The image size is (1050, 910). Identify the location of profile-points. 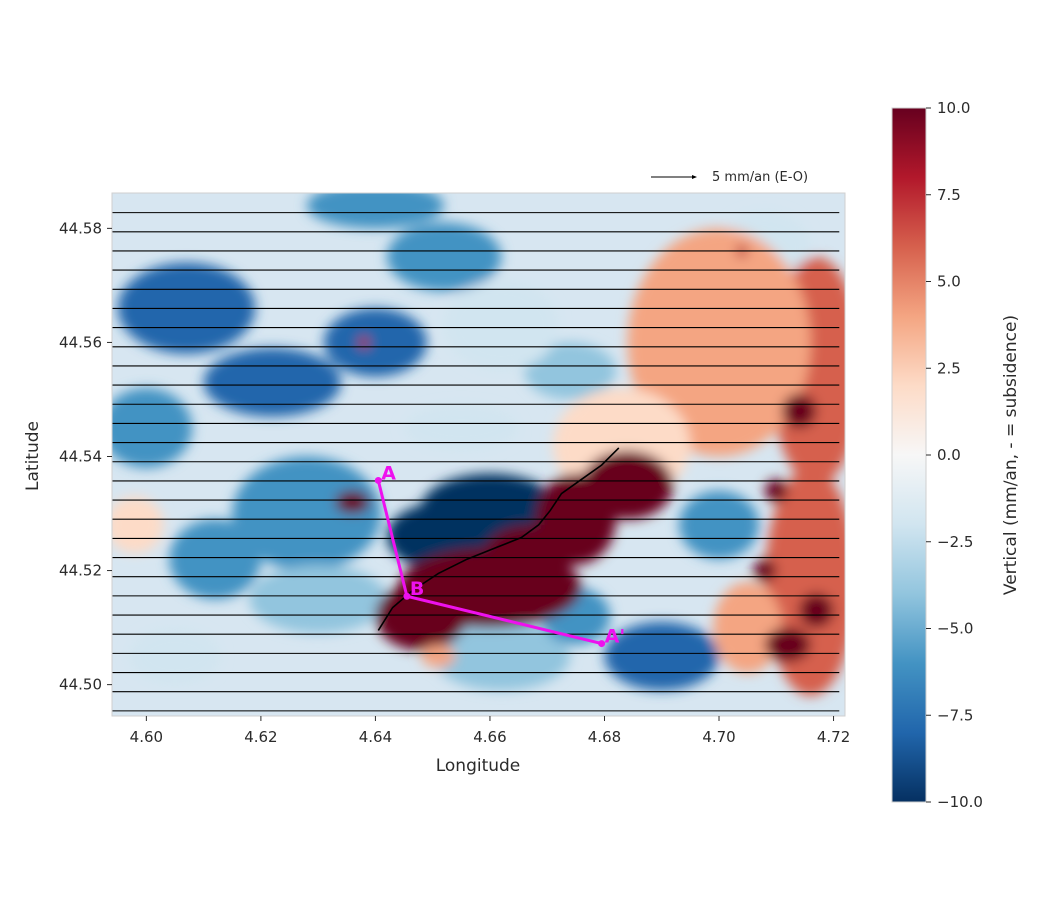
(490, 562).